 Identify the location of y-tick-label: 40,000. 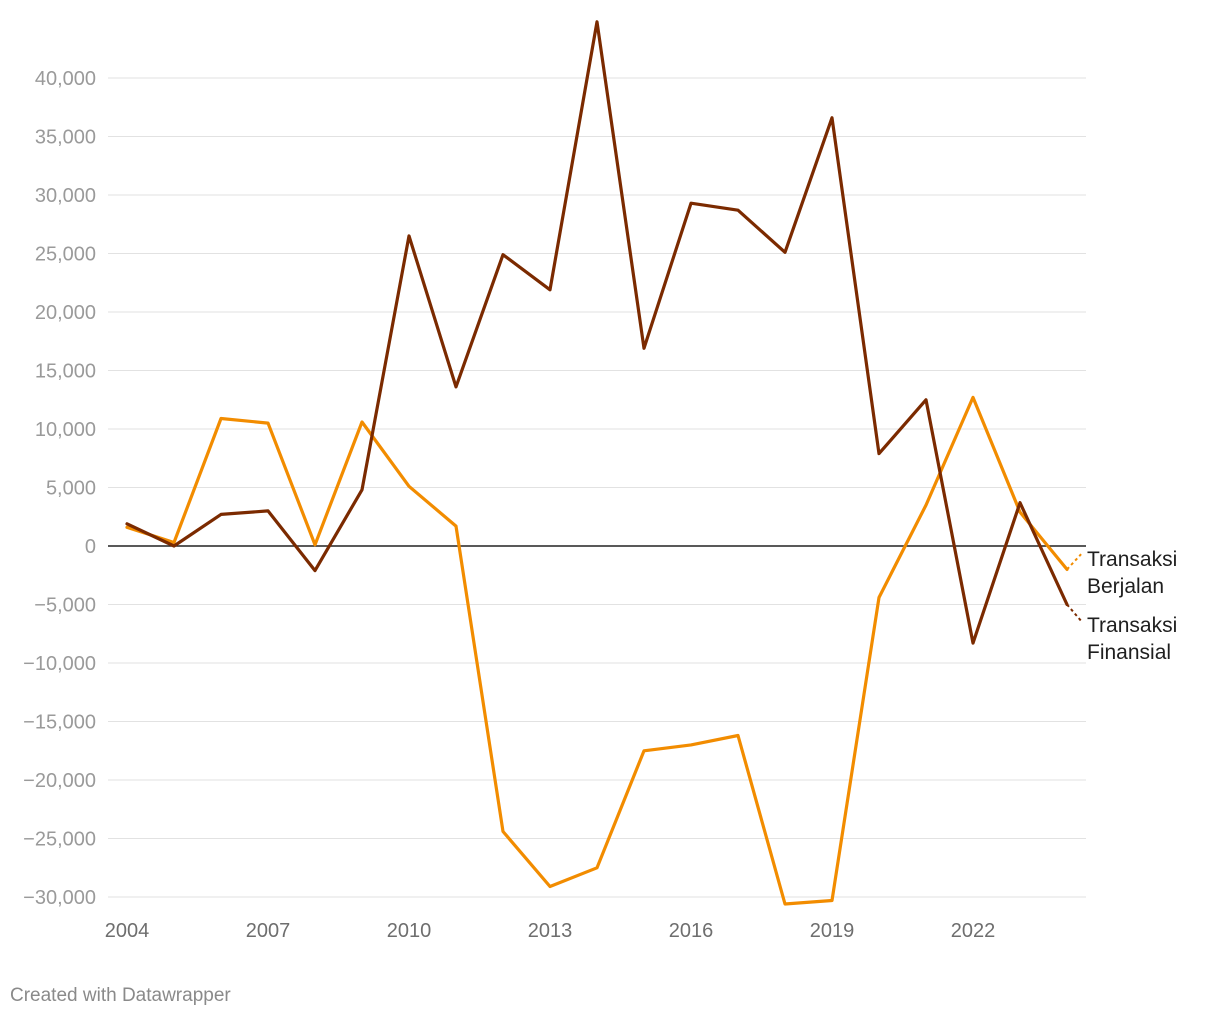
(65, 79).